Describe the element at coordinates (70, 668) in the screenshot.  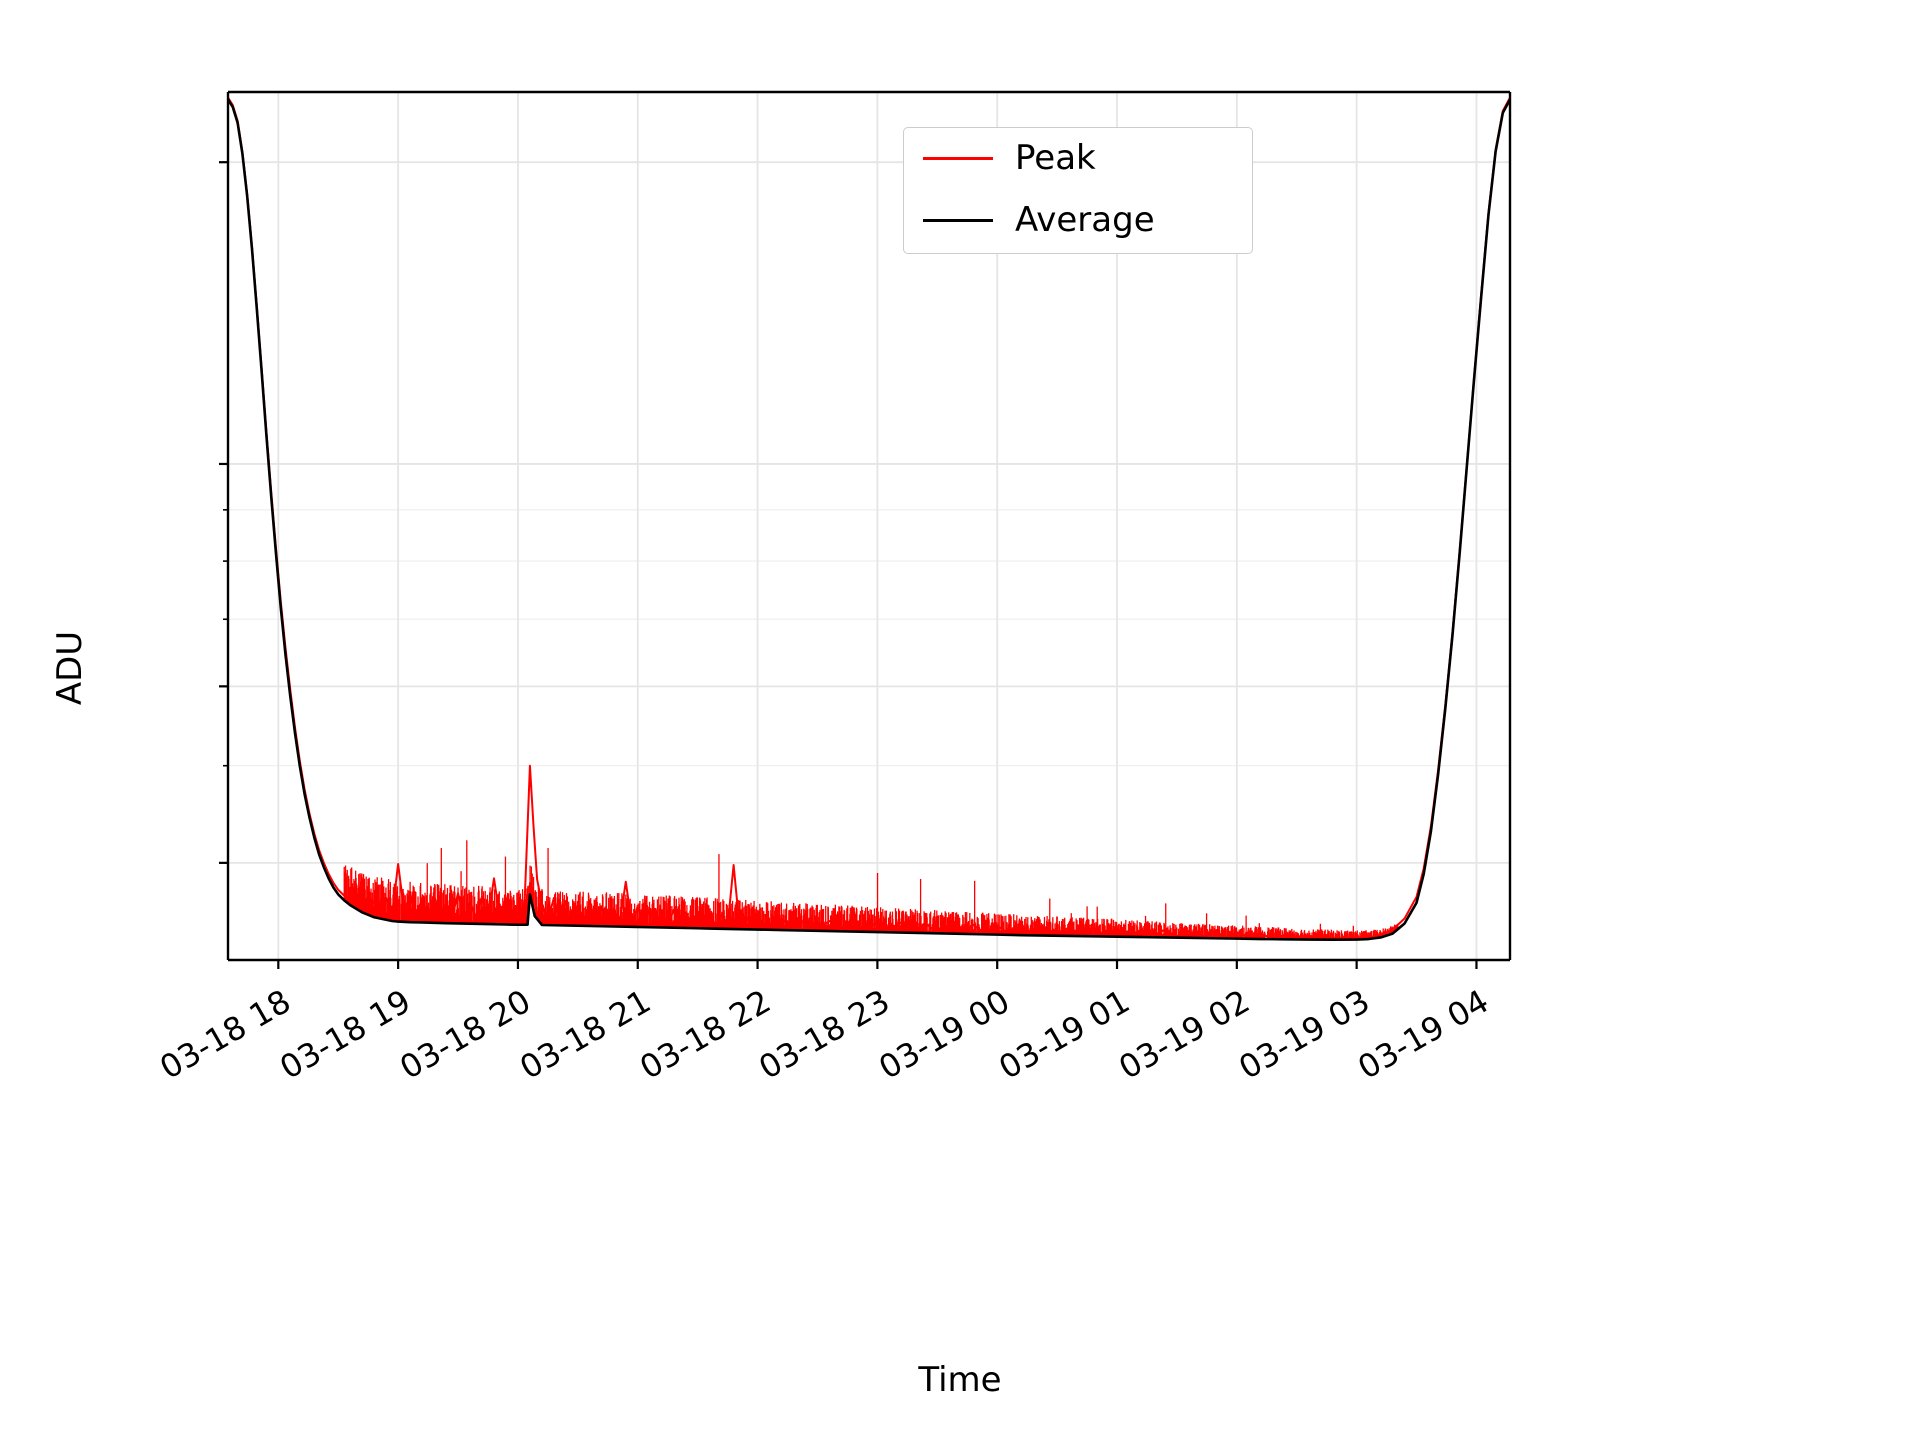
I see `y-axis-label: ADU` at that location.